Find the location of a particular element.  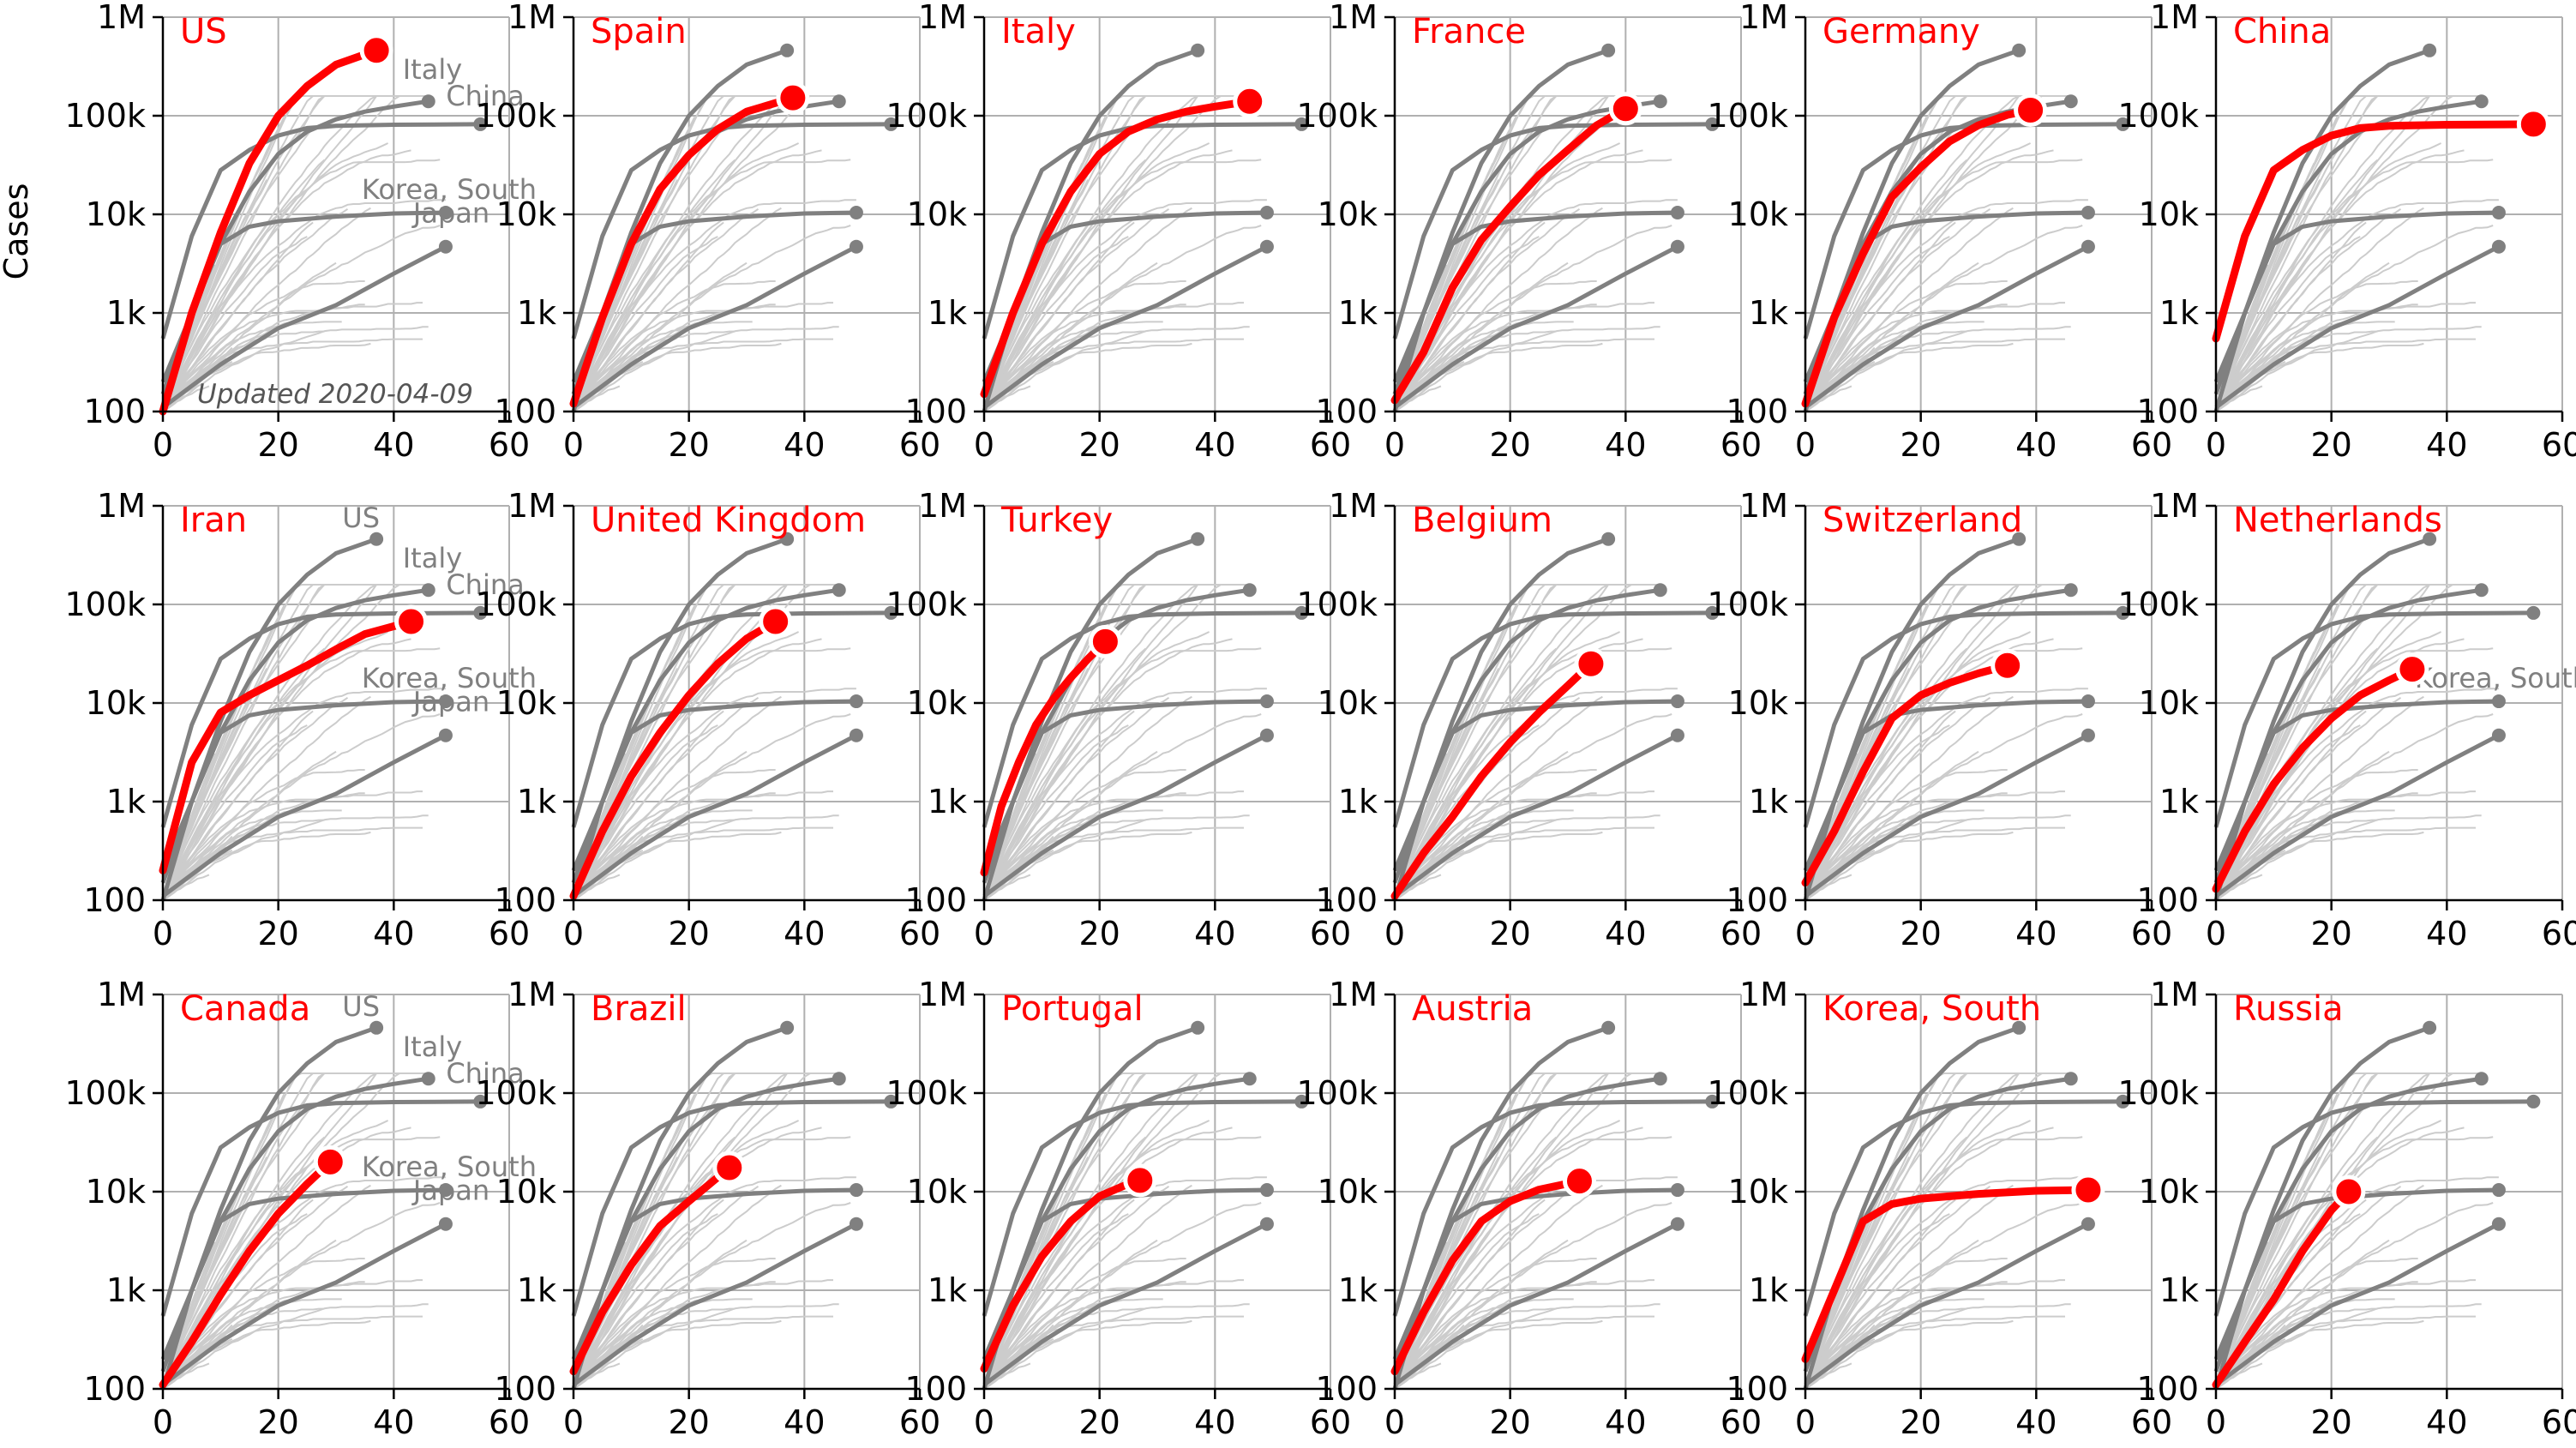

highlight-line is located at coordinates (674, 758).